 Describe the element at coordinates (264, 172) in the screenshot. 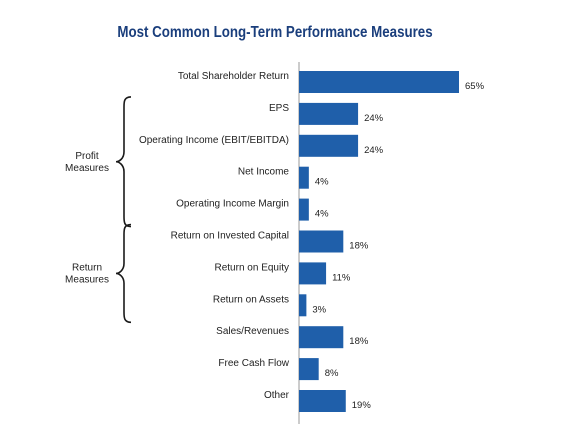

I see `category-label: Net Income` at that location.